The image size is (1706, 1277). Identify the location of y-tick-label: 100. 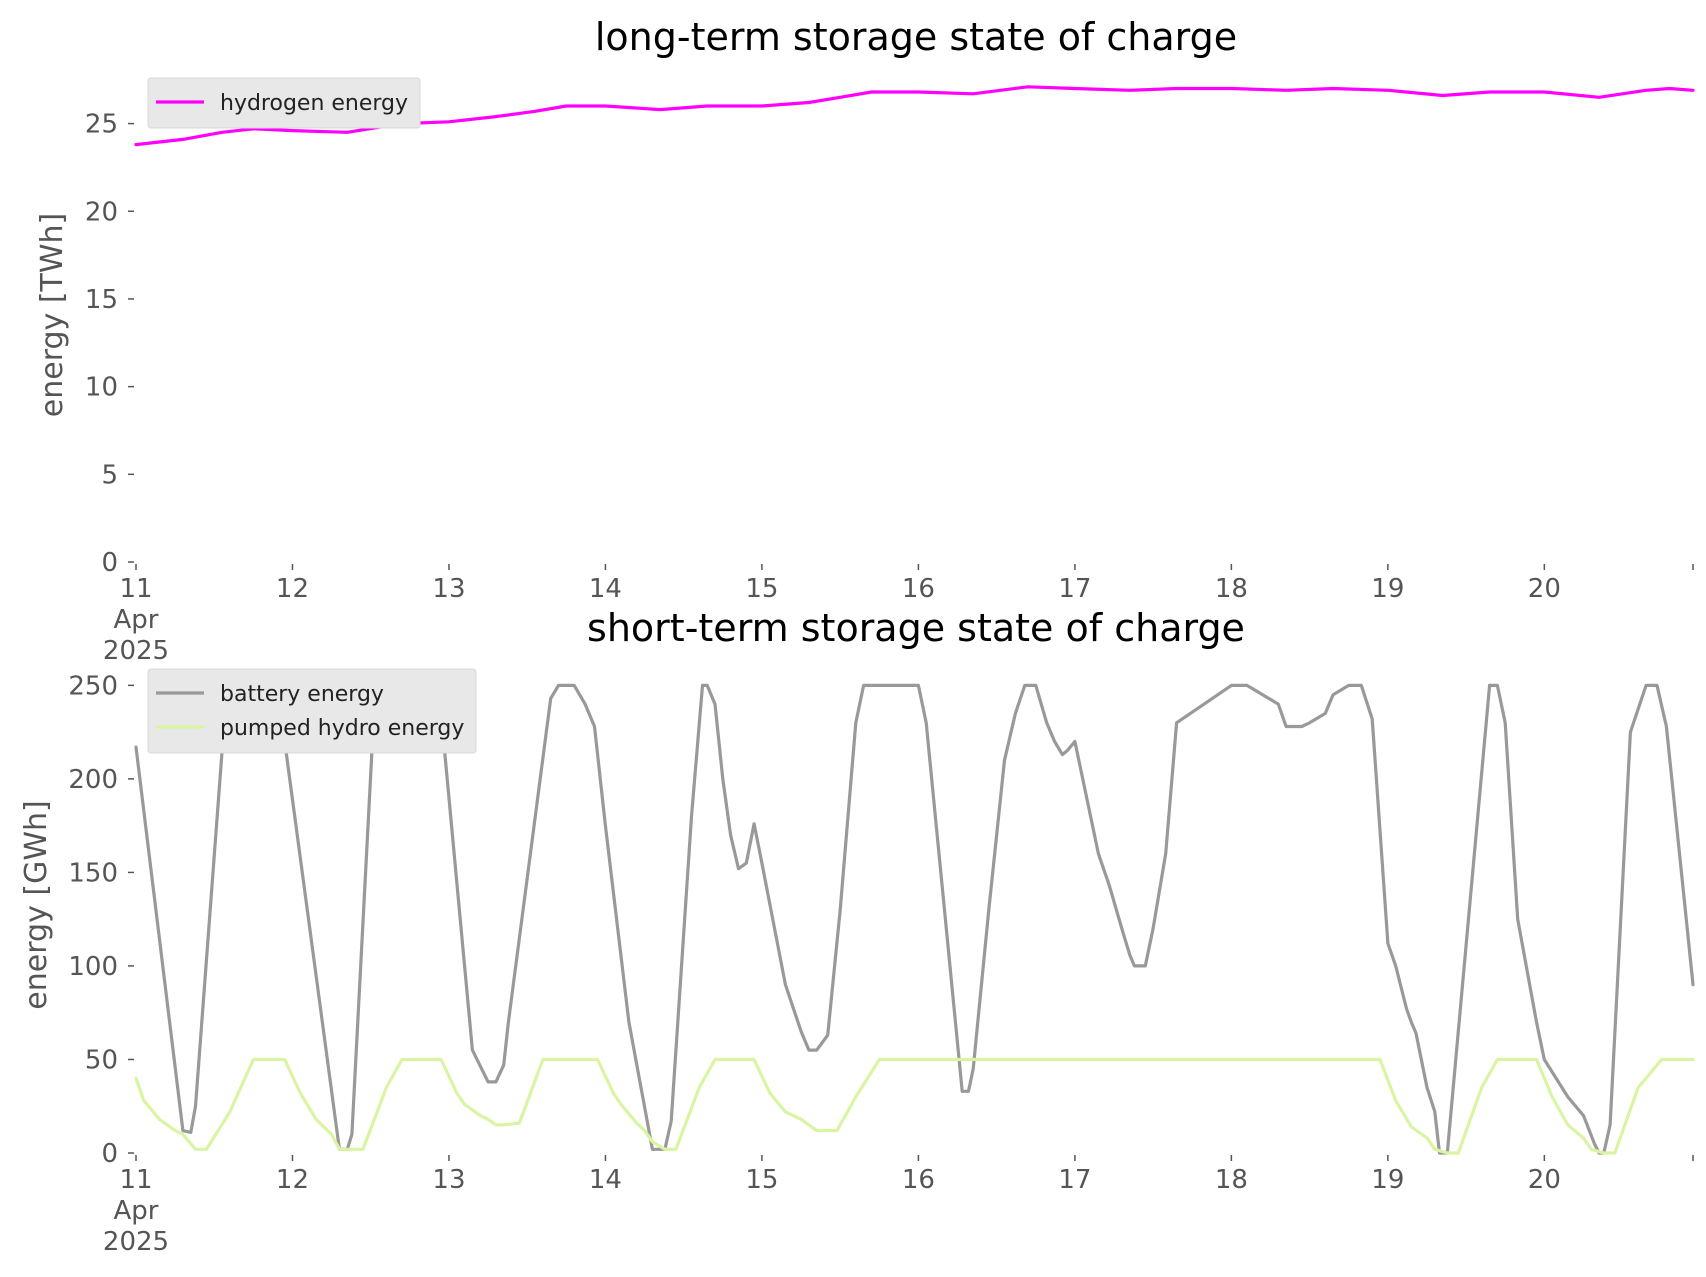
(93, 967).